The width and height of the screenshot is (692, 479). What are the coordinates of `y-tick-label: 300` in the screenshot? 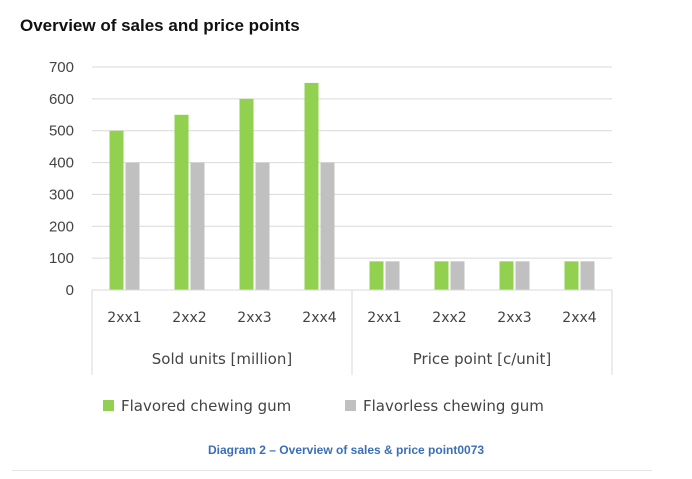 It's located at (61, 194).